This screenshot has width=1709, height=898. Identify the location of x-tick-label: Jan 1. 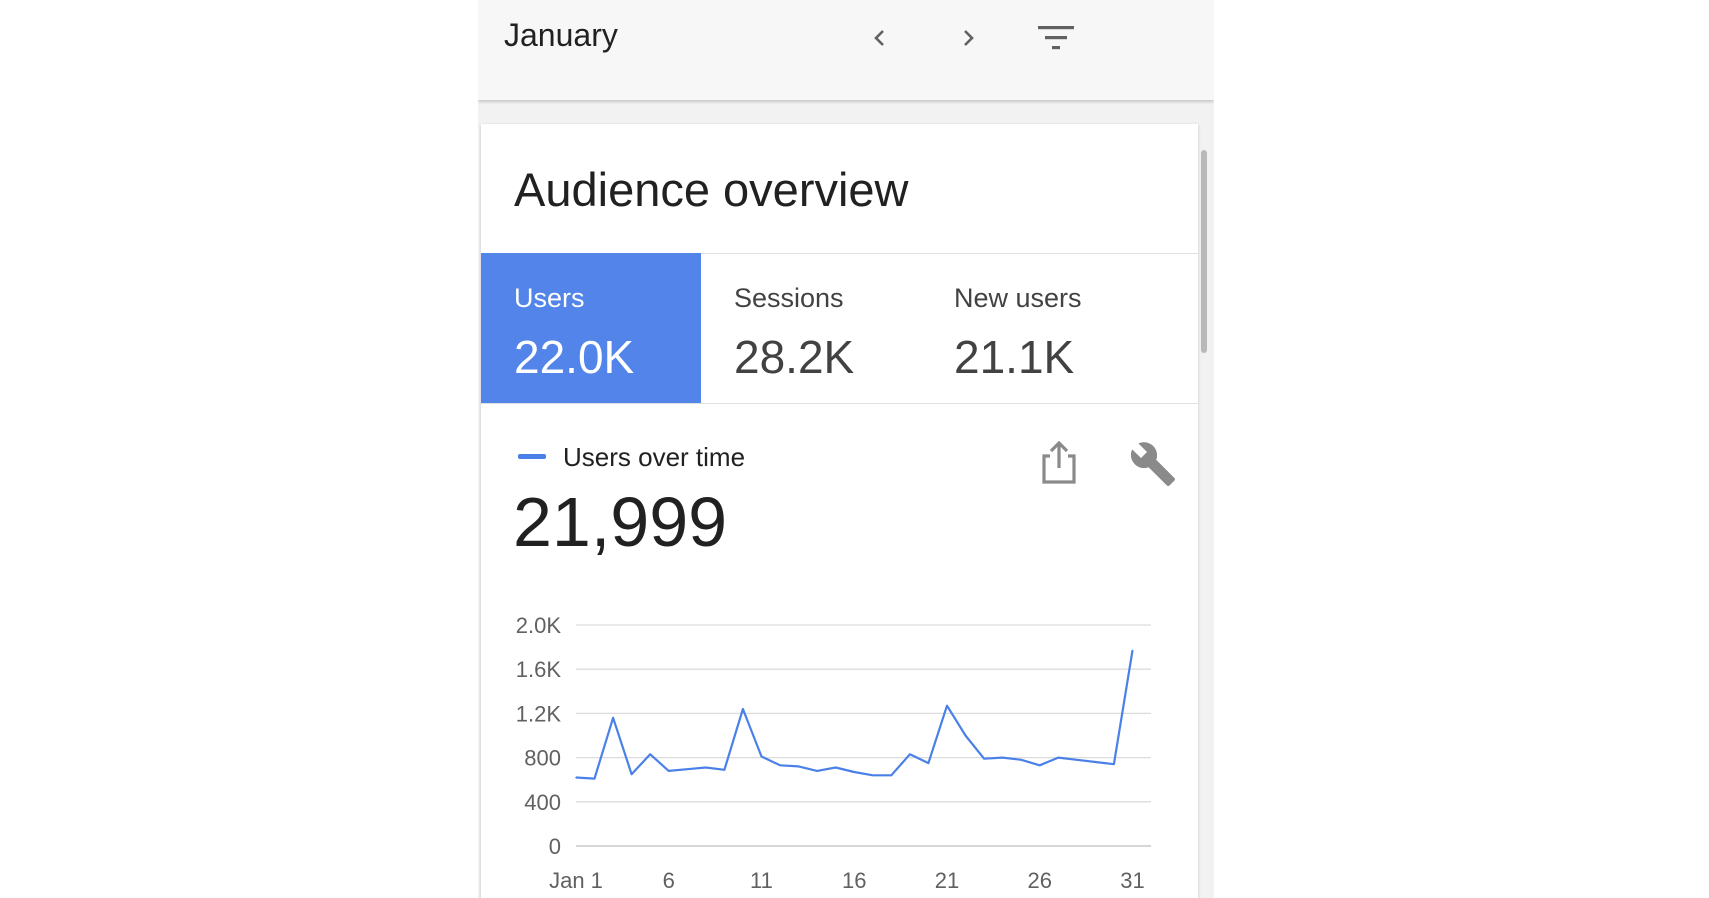
(576, 880).